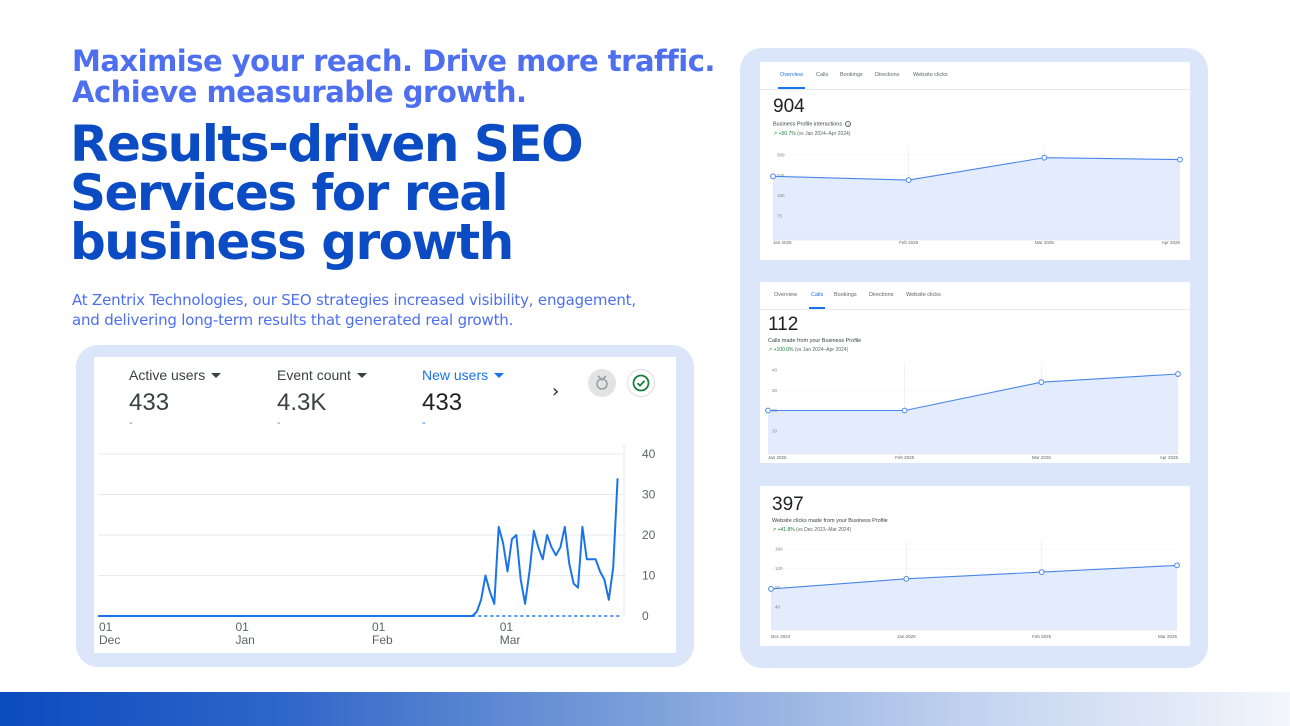 This screenshot has width=1290, height=726. I want to click on hero-title-line-3: business growth, so click(292, 242).